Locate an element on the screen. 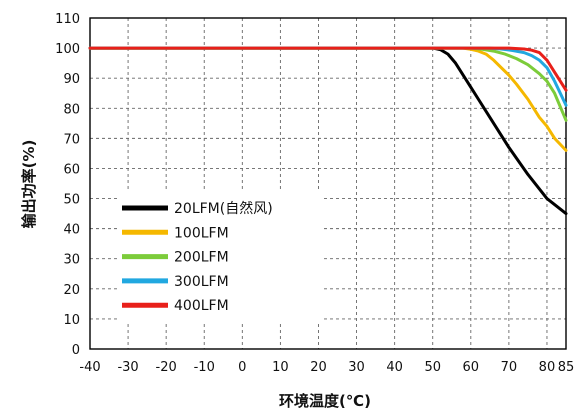 This screenshot has height=412, width=586. y-tick-label: 100 is located at coordinates (67, 49).